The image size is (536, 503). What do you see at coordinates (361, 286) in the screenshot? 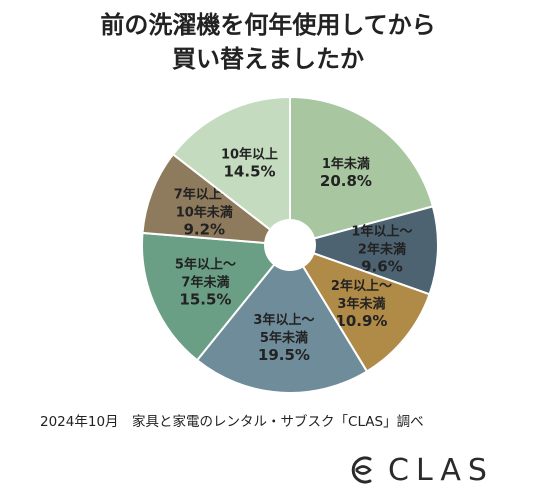
I see `slice-category-label: 2年以上～` at bounding box center [361, 286].